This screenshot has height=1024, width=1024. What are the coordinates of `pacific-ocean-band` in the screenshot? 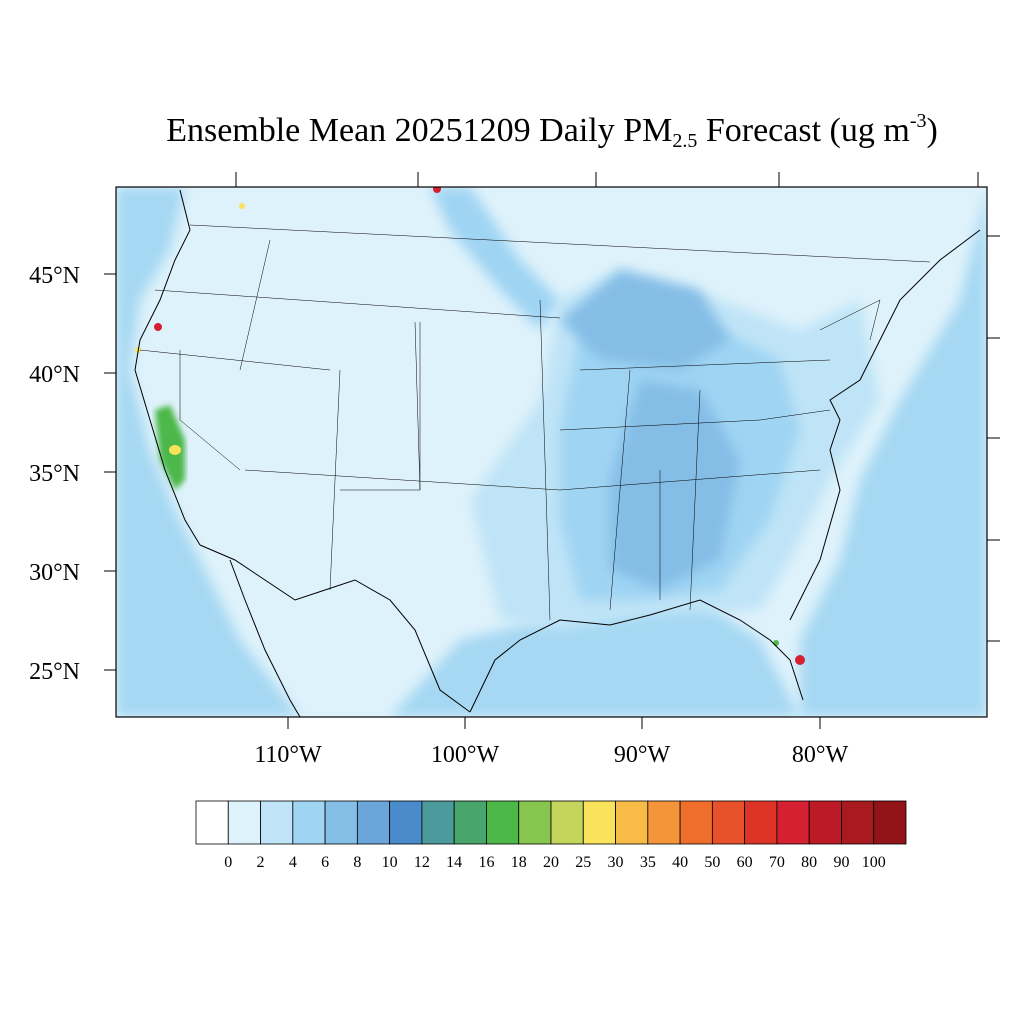 It's located at (208, 452).